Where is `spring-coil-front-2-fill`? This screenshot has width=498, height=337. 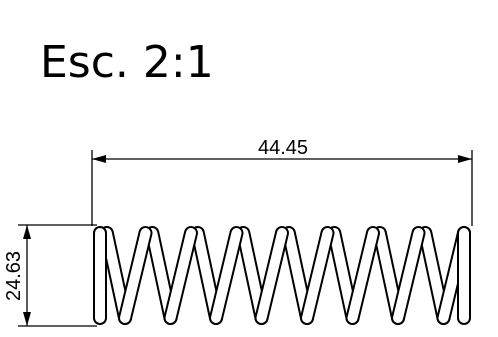 spring-coil-front-2-fill is located at coordinates (180, 275).